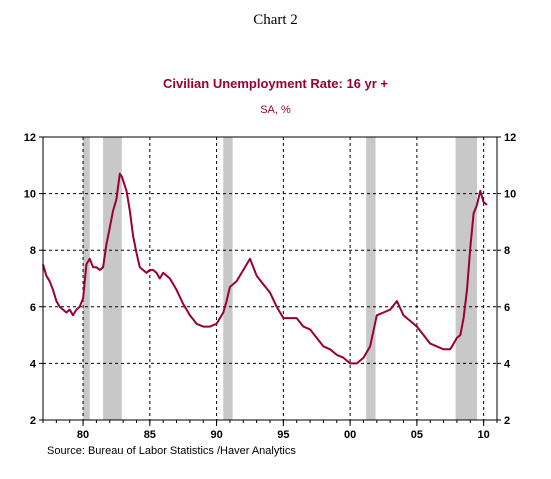  What do you see at coordinates (150, 435) in the screenshot?
I see `x-tick-label: 85` at bounding box center [150, 435].